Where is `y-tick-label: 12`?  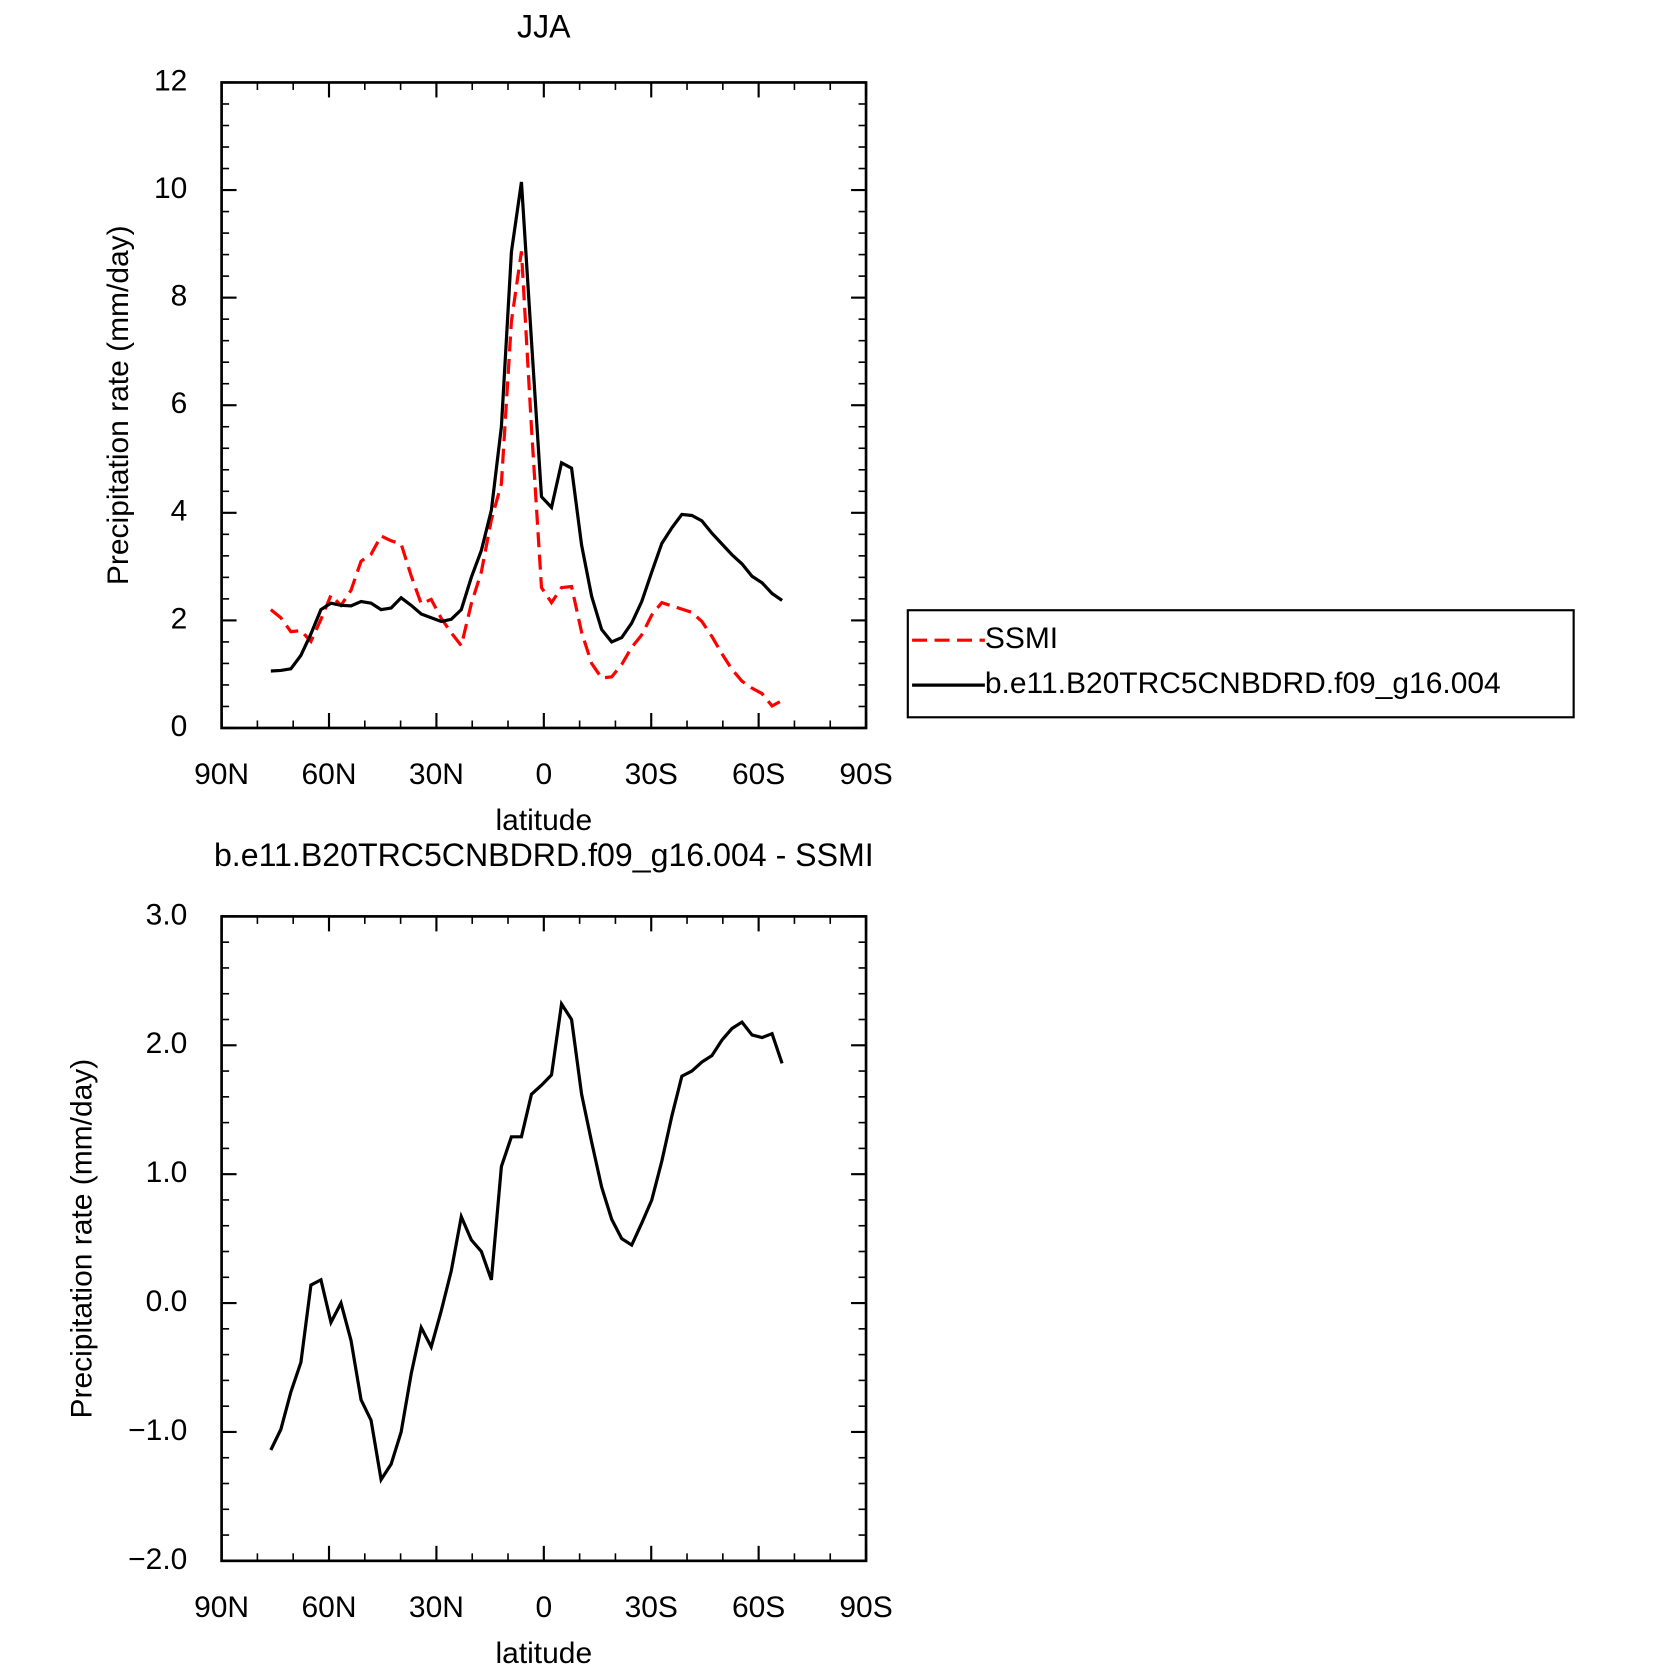
y-tick-label: 12 is located at coordinates (170, 80).